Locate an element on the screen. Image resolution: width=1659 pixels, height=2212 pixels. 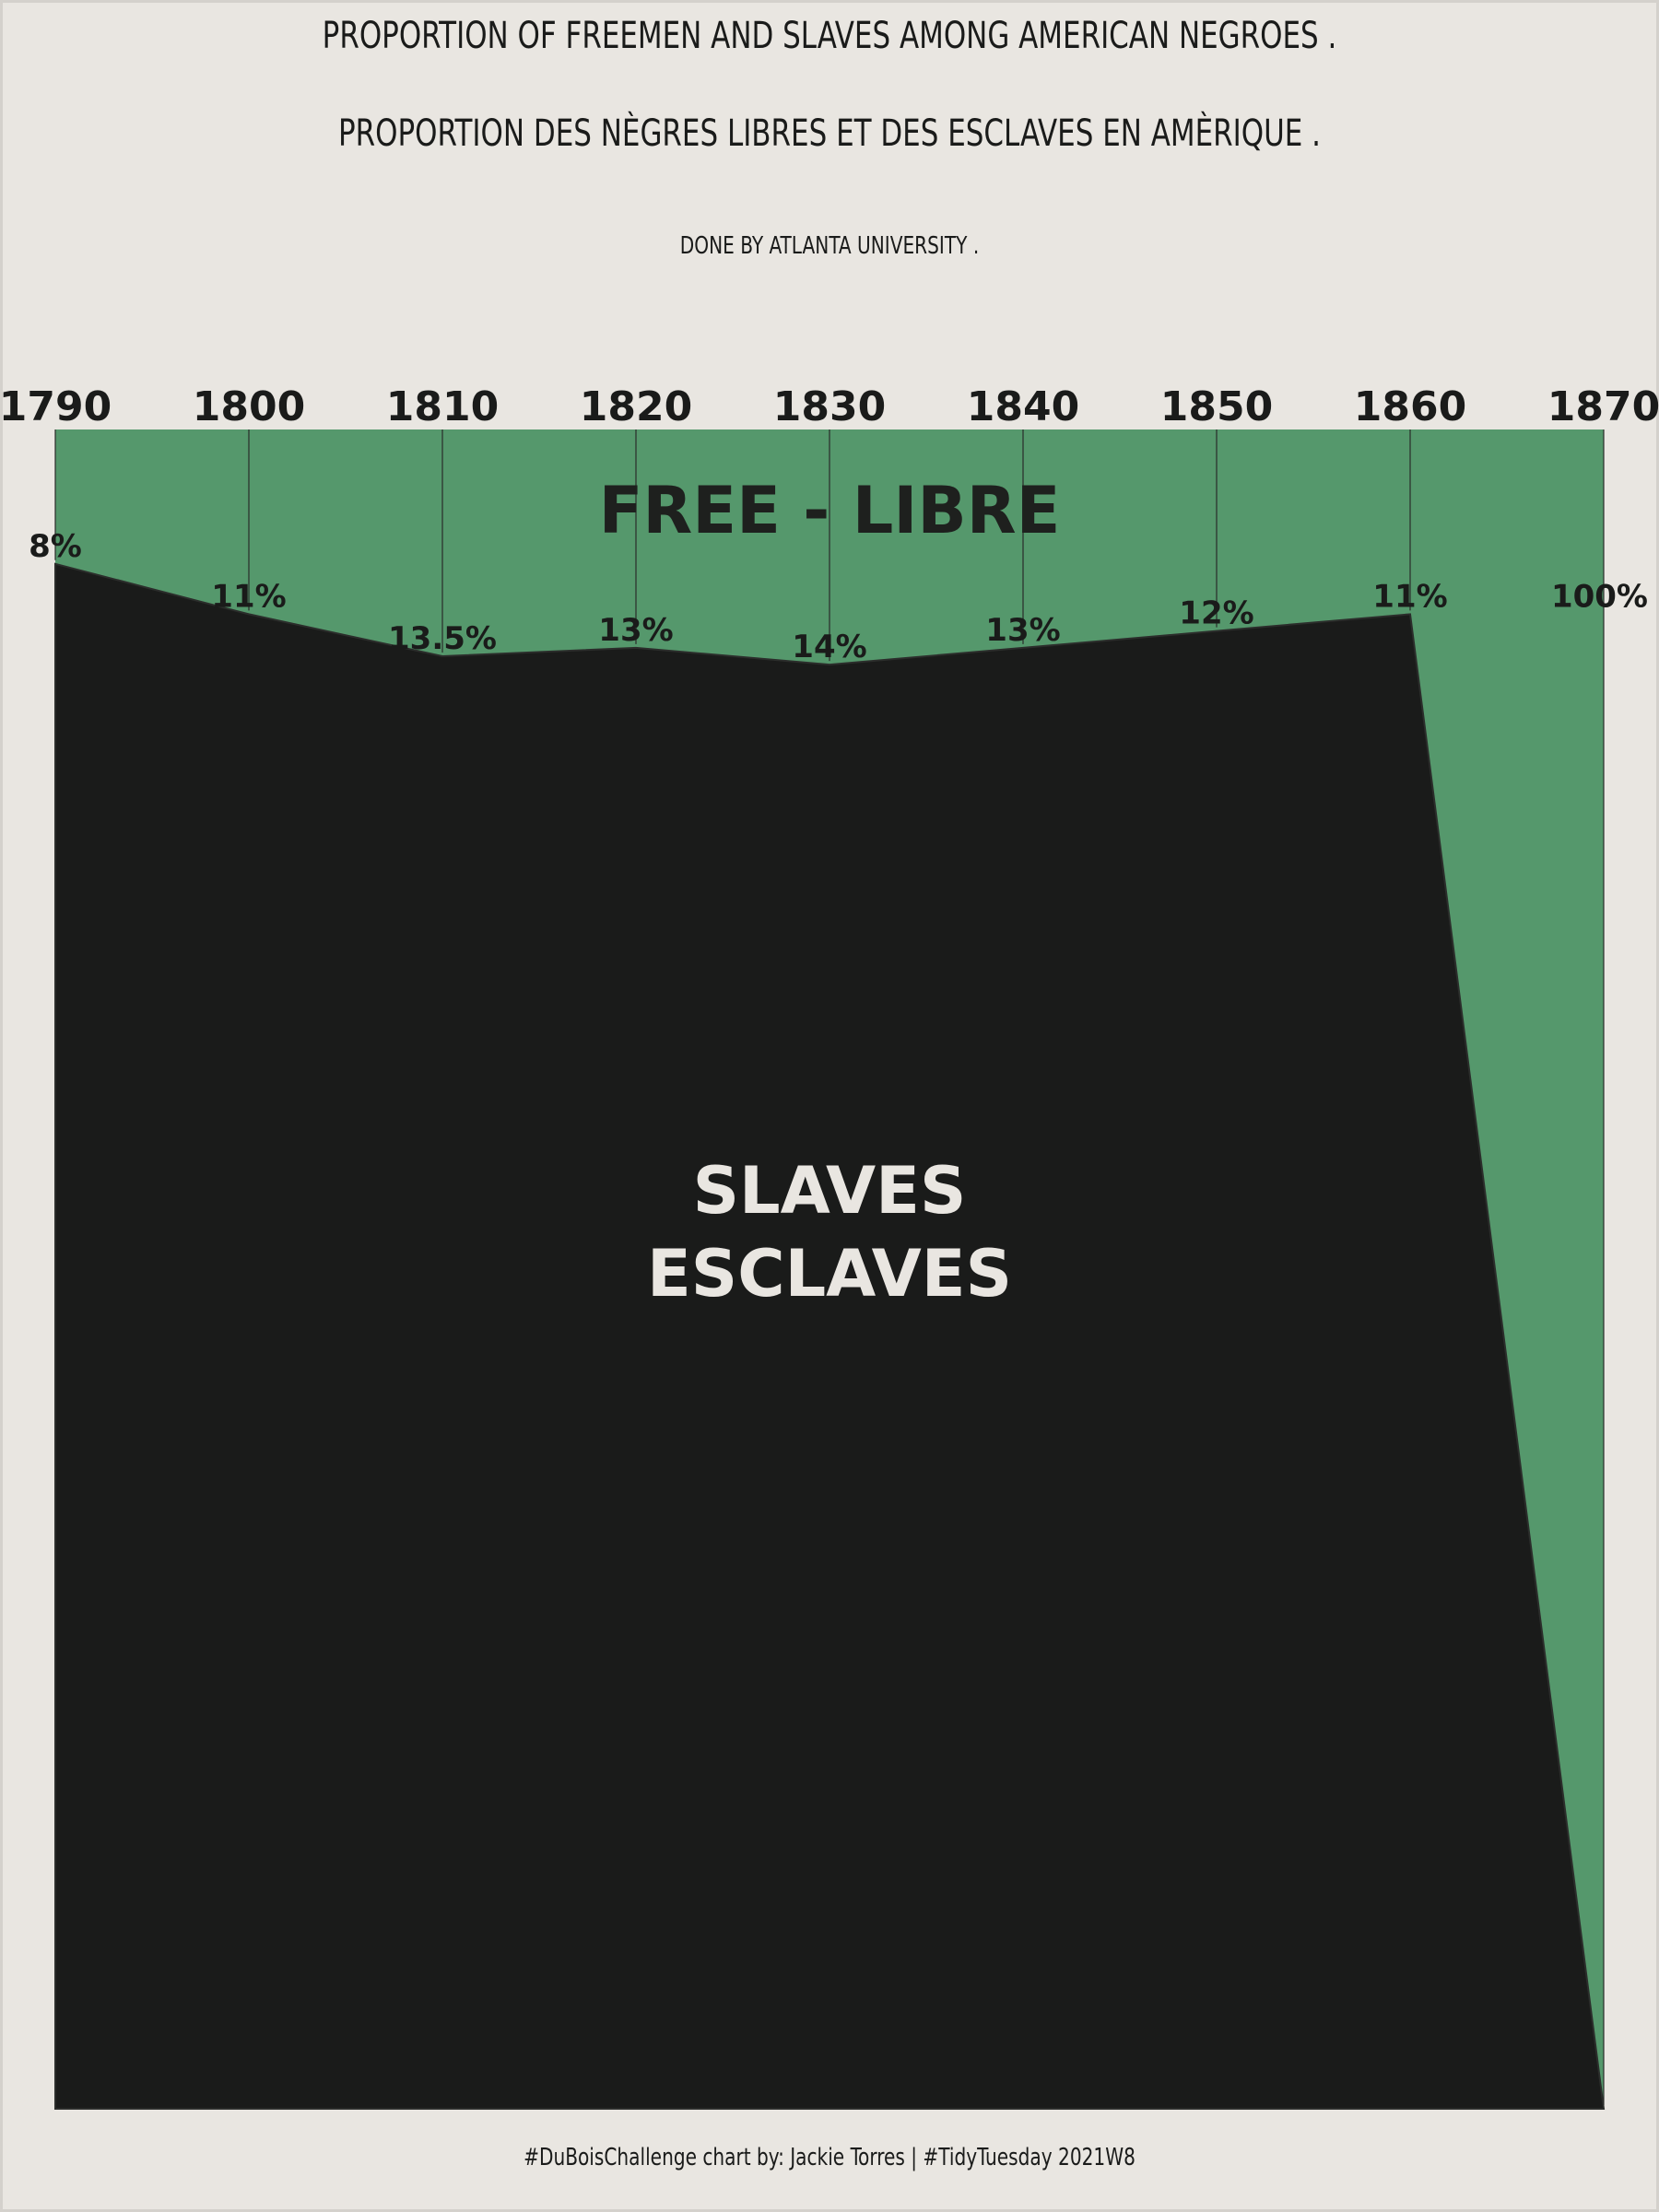
slave-series-label: SLAVES is located at coordinates (830, 1191).